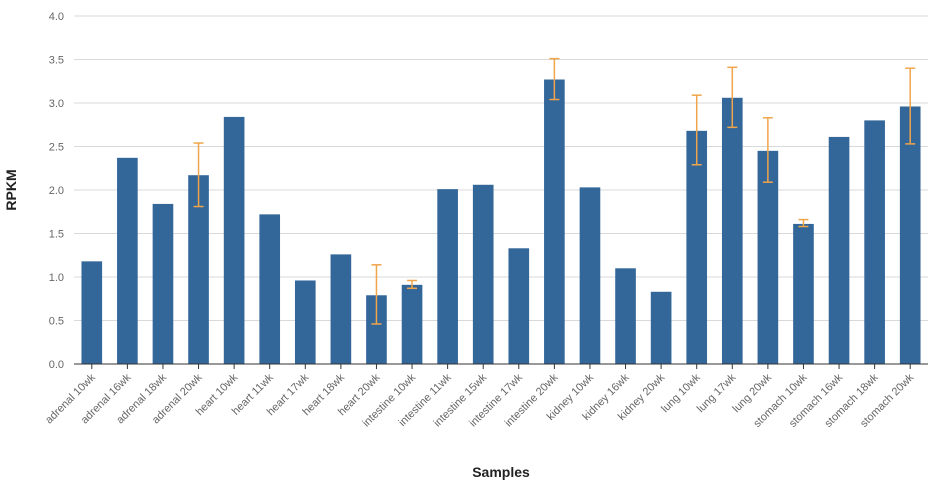 The image size is (932, 485). What do you see at coordinates (56, 17) in the screenshot?
I see `y-tick-label: 4.0` at bounding box center [56, 17].